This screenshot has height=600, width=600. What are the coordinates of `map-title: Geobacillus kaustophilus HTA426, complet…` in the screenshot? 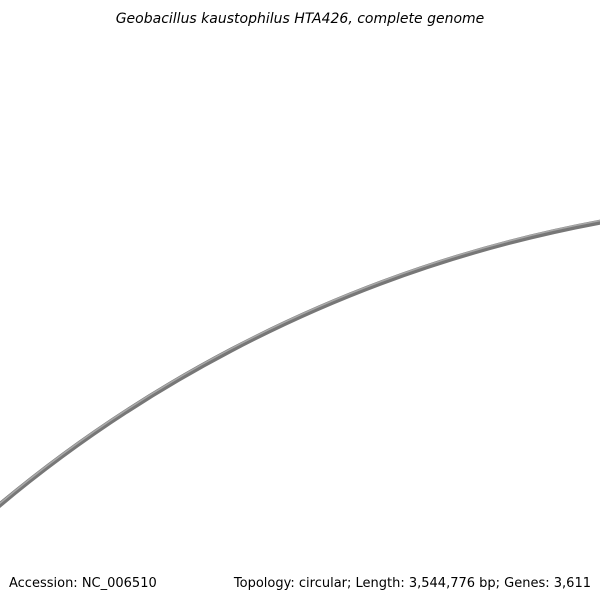 It's located at (300, 19).